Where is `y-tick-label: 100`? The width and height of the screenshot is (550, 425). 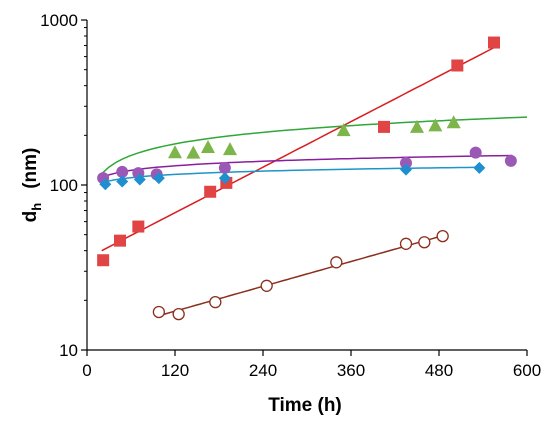
y-tick-label: 100 is located at coordinates (64, 185).